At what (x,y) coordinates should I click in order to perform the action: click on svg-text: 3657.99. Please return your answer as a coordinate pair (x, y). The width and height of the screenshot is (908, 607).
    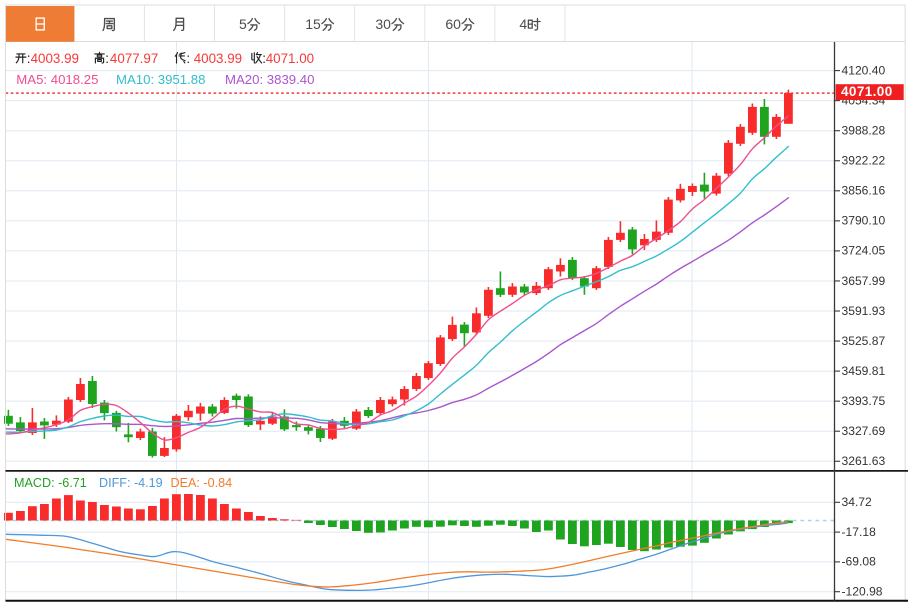
    Looking at the image, I should click on (864, 281).